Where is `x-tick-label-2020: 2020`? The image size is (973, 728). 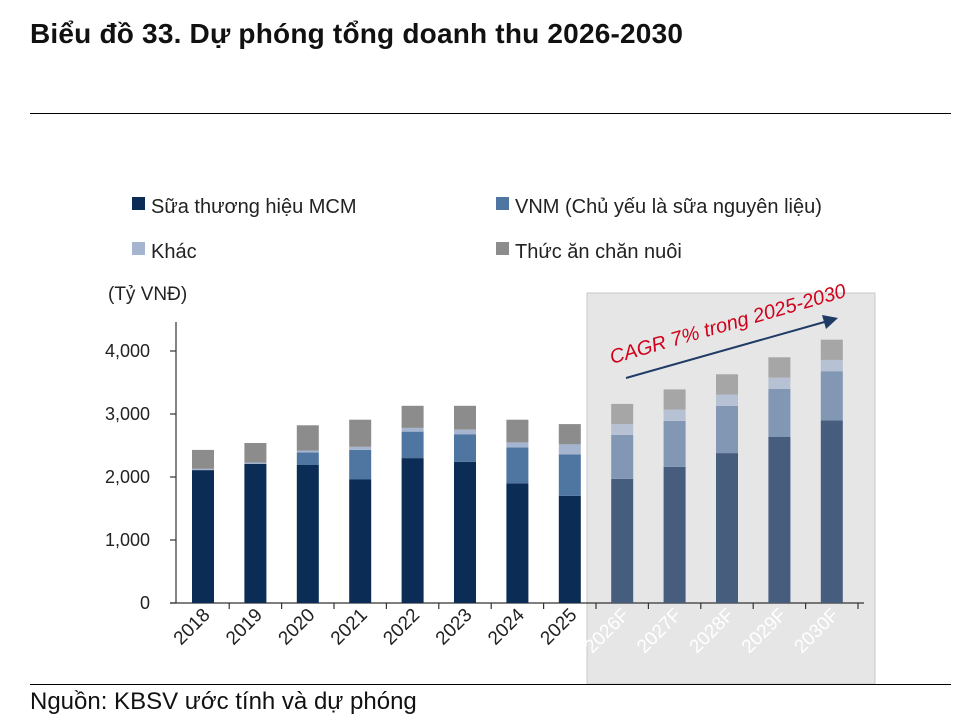 x-tick-label-2020: 2020 is located at coordinates (297, 627).